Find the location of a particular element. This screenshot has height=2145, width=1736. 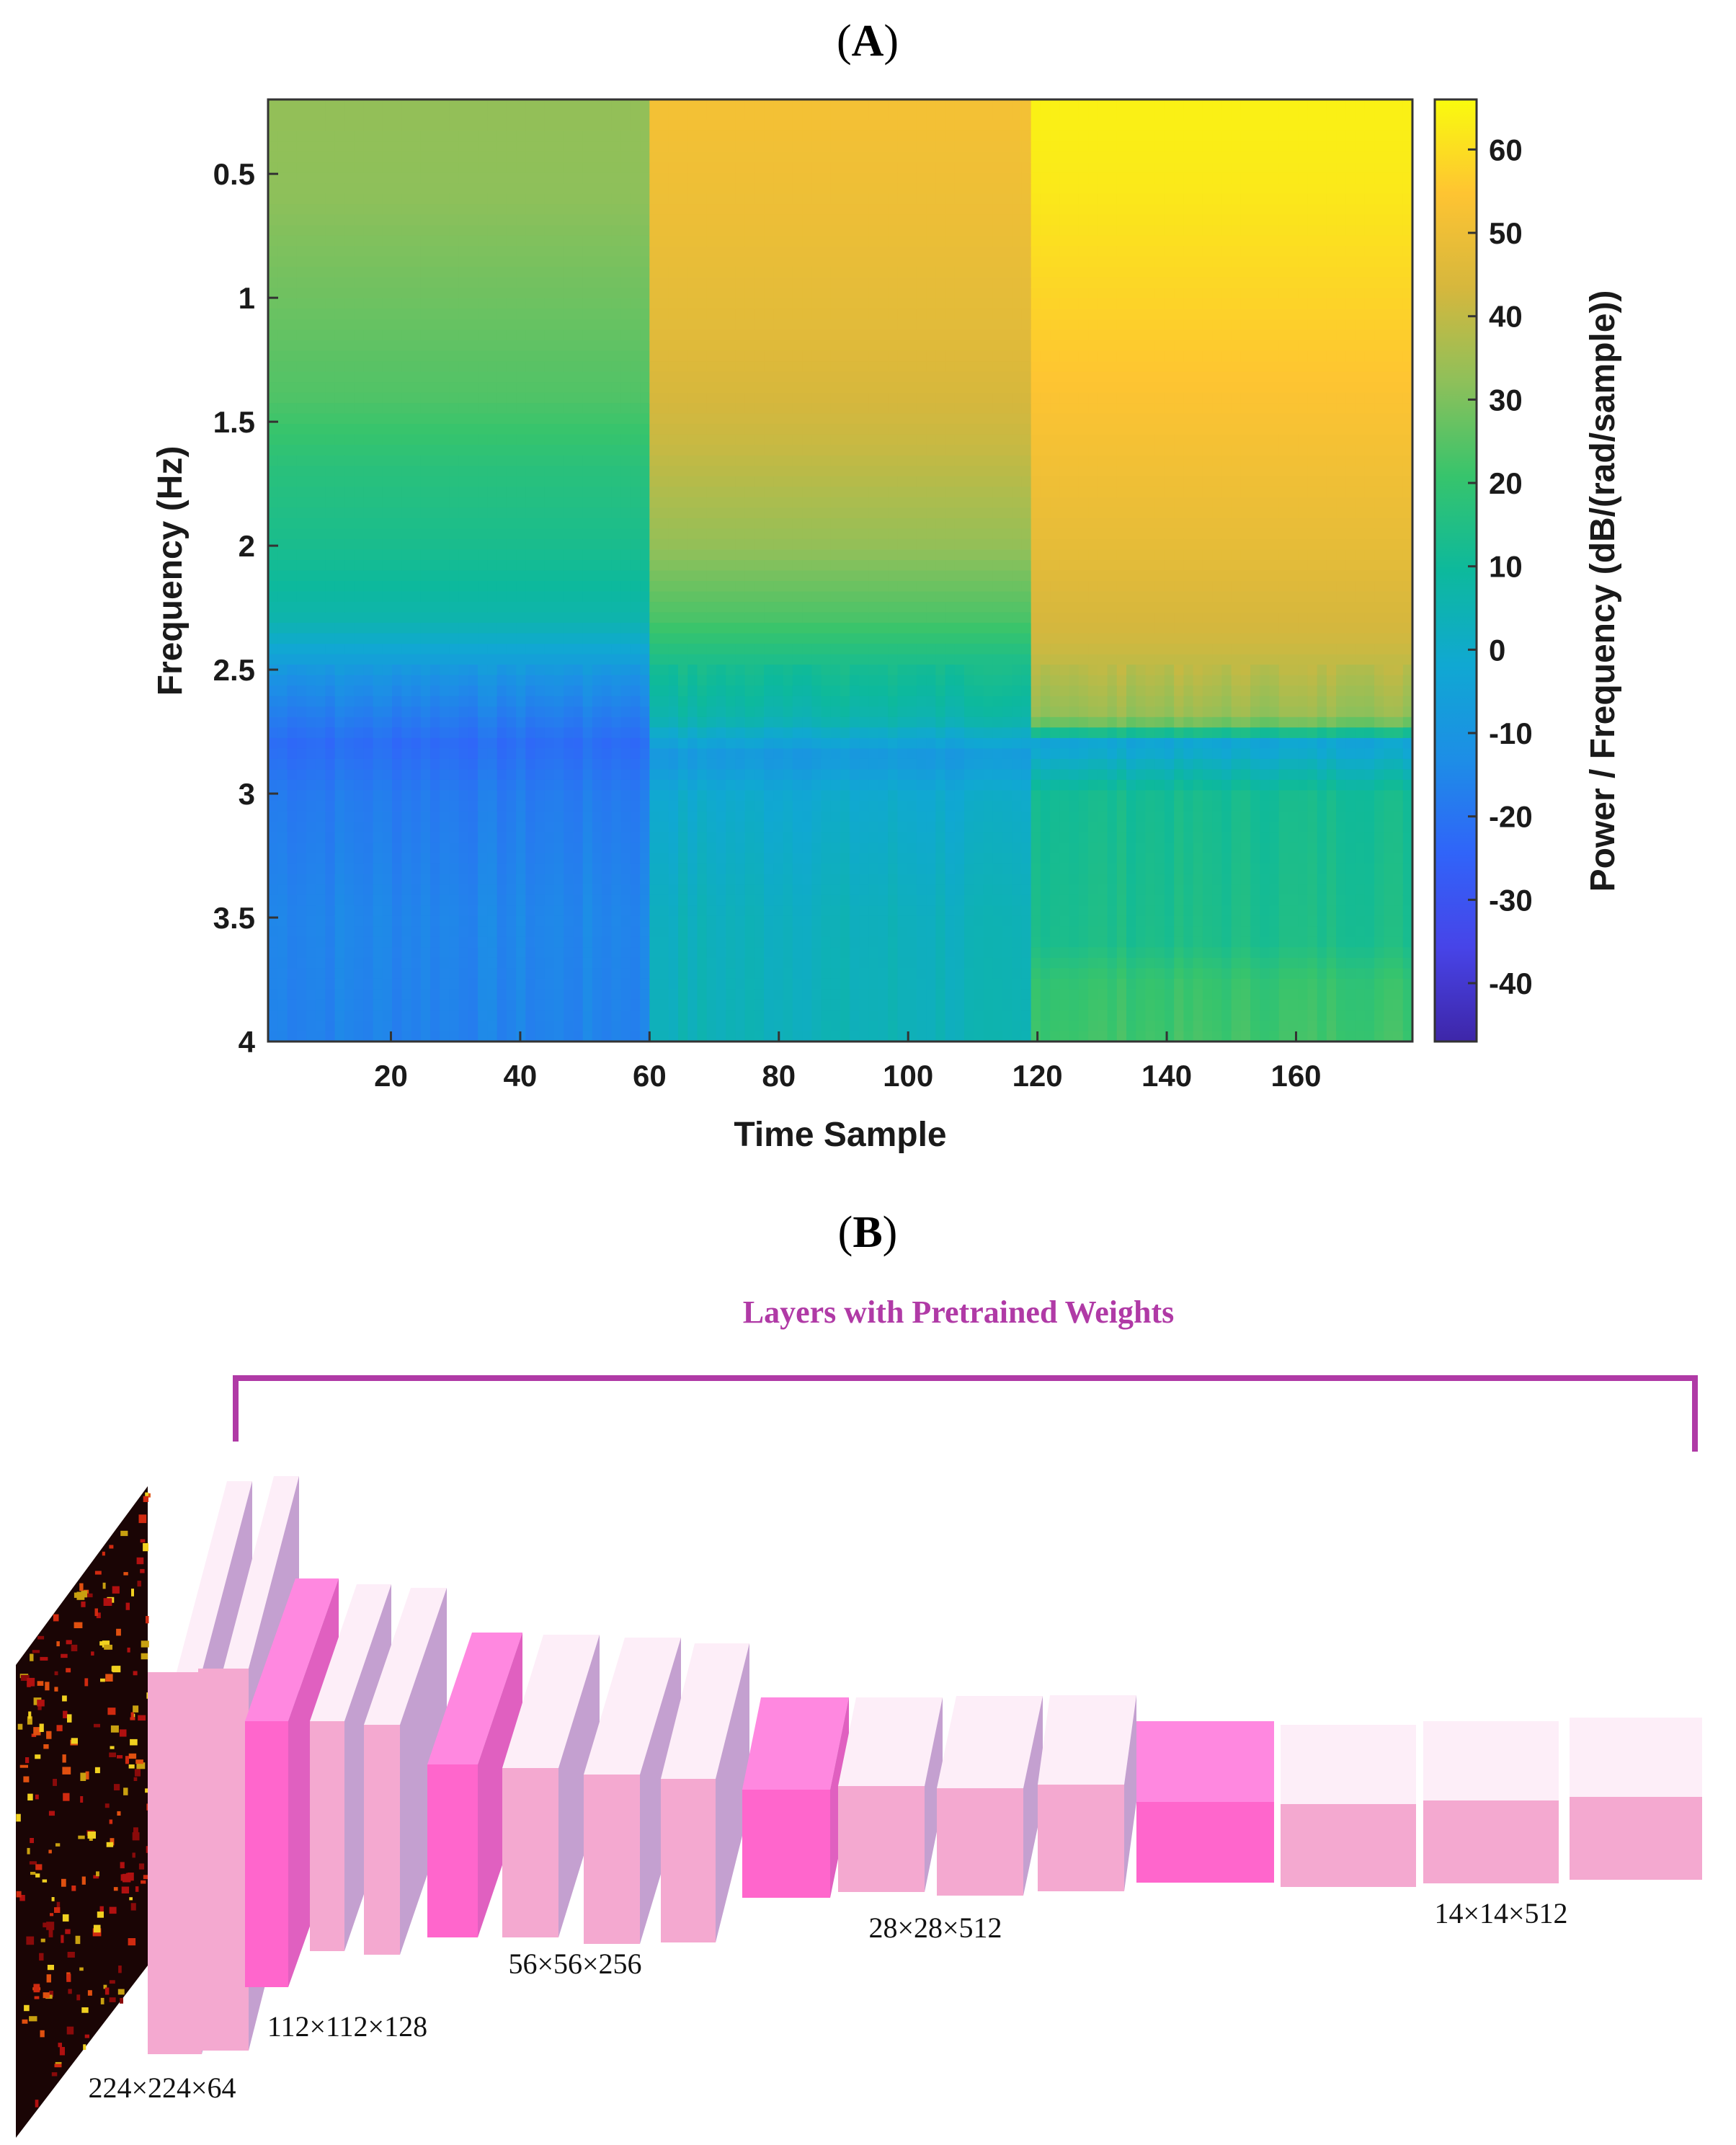

y-tick-label: 2 is located at coordinates (247, 546).